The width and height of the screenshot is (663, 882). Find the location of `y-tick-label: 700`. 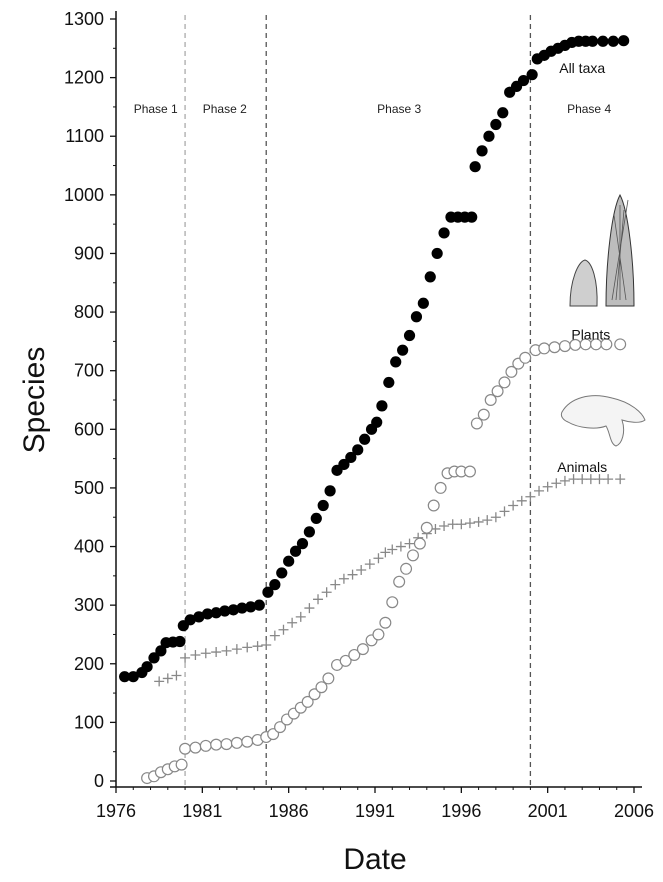

y-tick-label: 700 is located at coordinates (89, 371).